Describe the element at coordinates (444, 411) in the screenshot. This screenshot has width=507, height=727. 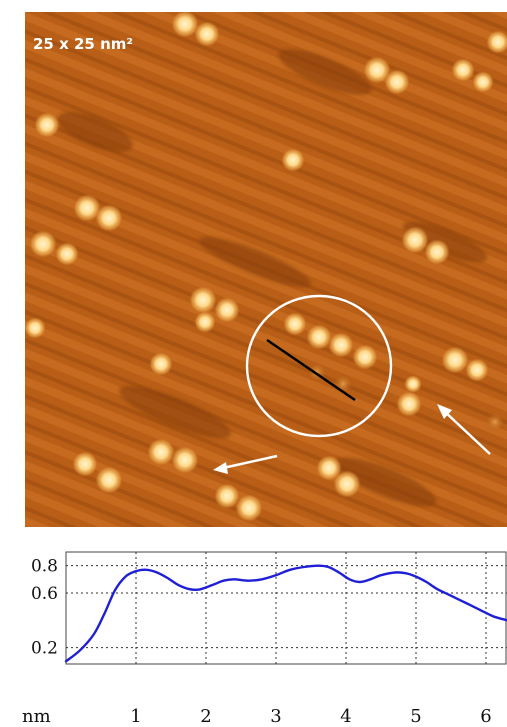
I see `arrow-right-icon` at that location.